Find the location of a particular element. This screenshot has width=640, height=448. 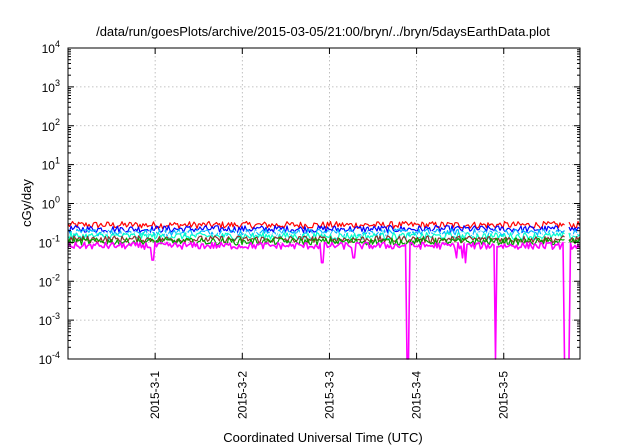

y-tick-label: 10⁻² is located at coordinates (49, 280).